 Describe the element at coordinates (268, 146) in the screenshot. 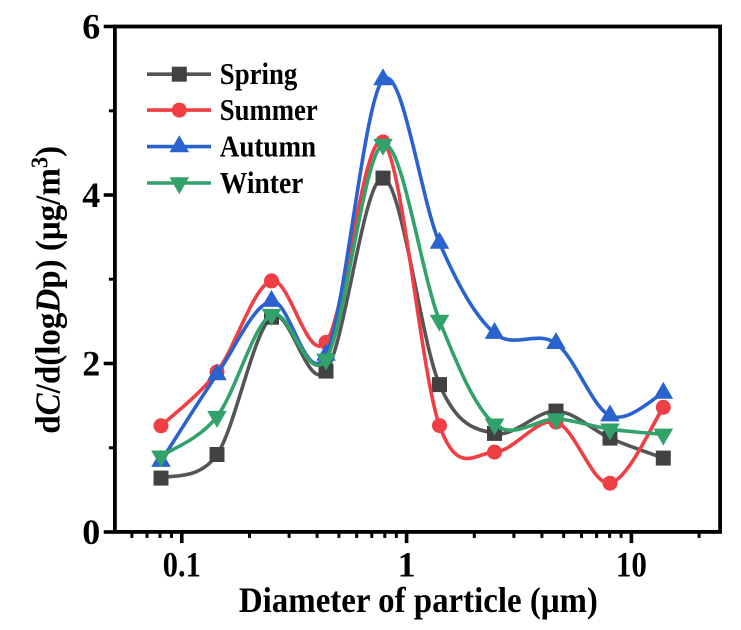

I see `svg-text: Autumn` at that location.